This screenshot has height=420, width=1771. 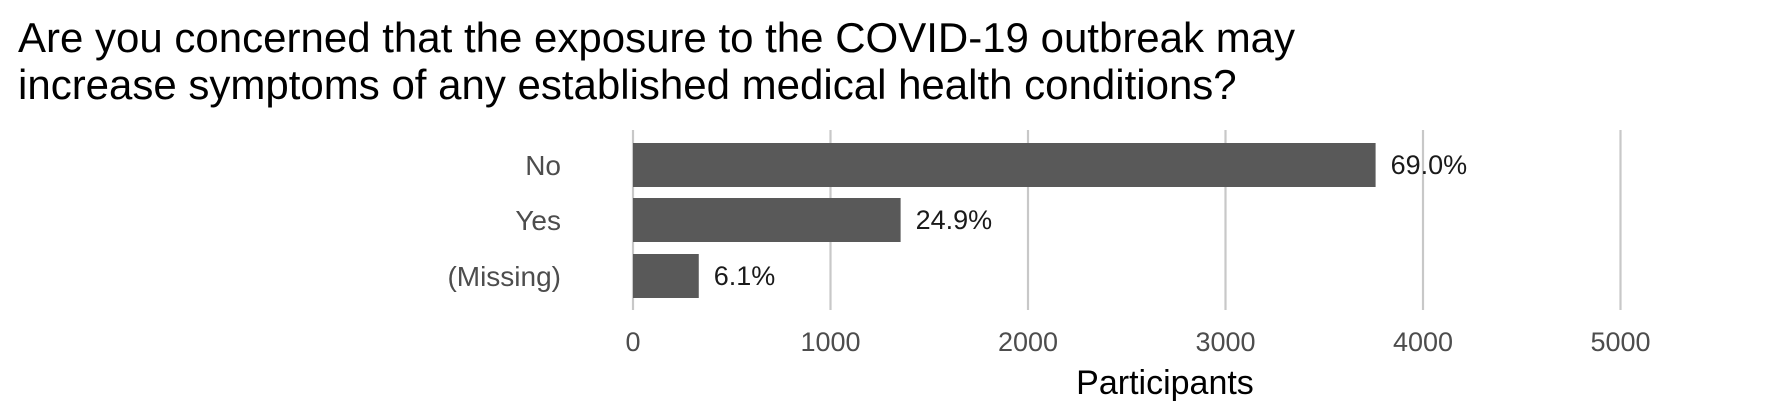 What do you see at coordinates (538, 220) in the screenshot?
I see `category-label-yes: Yes` at bounding box center [538, 220].